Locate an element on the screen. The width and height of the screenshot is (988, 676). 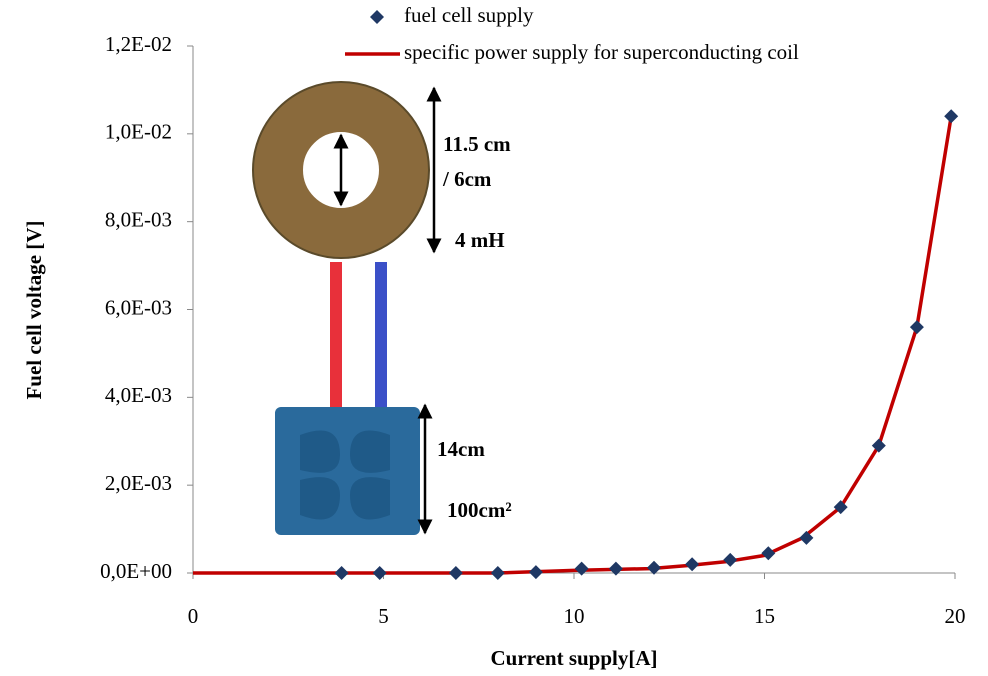
y-tick-label: 1,2E-02 is located at coordinates (138, 44).